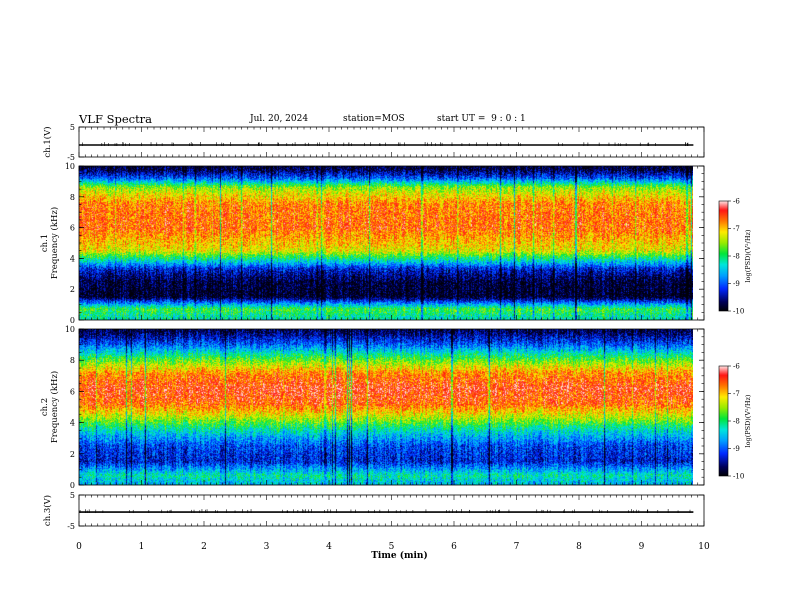  What do you see at coordinates (579, 547) in the screenshot?
I see `x-tick-label: 8` at bounding box center [579, 547].